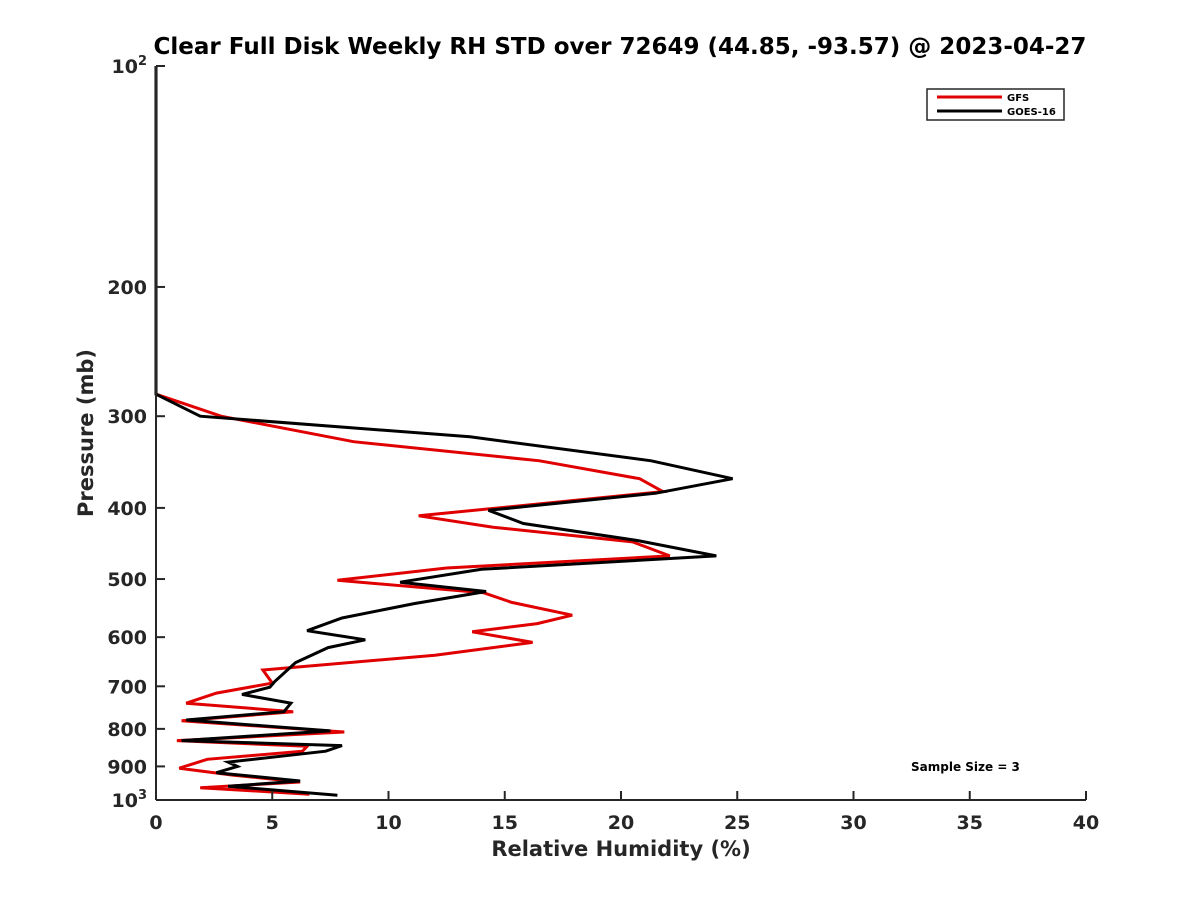 The image size is (1200, 900). What do you see at coordinates (155, 823) in the screenshot?
I see `x-tick-label: 0` at bounding box center [155, 823].